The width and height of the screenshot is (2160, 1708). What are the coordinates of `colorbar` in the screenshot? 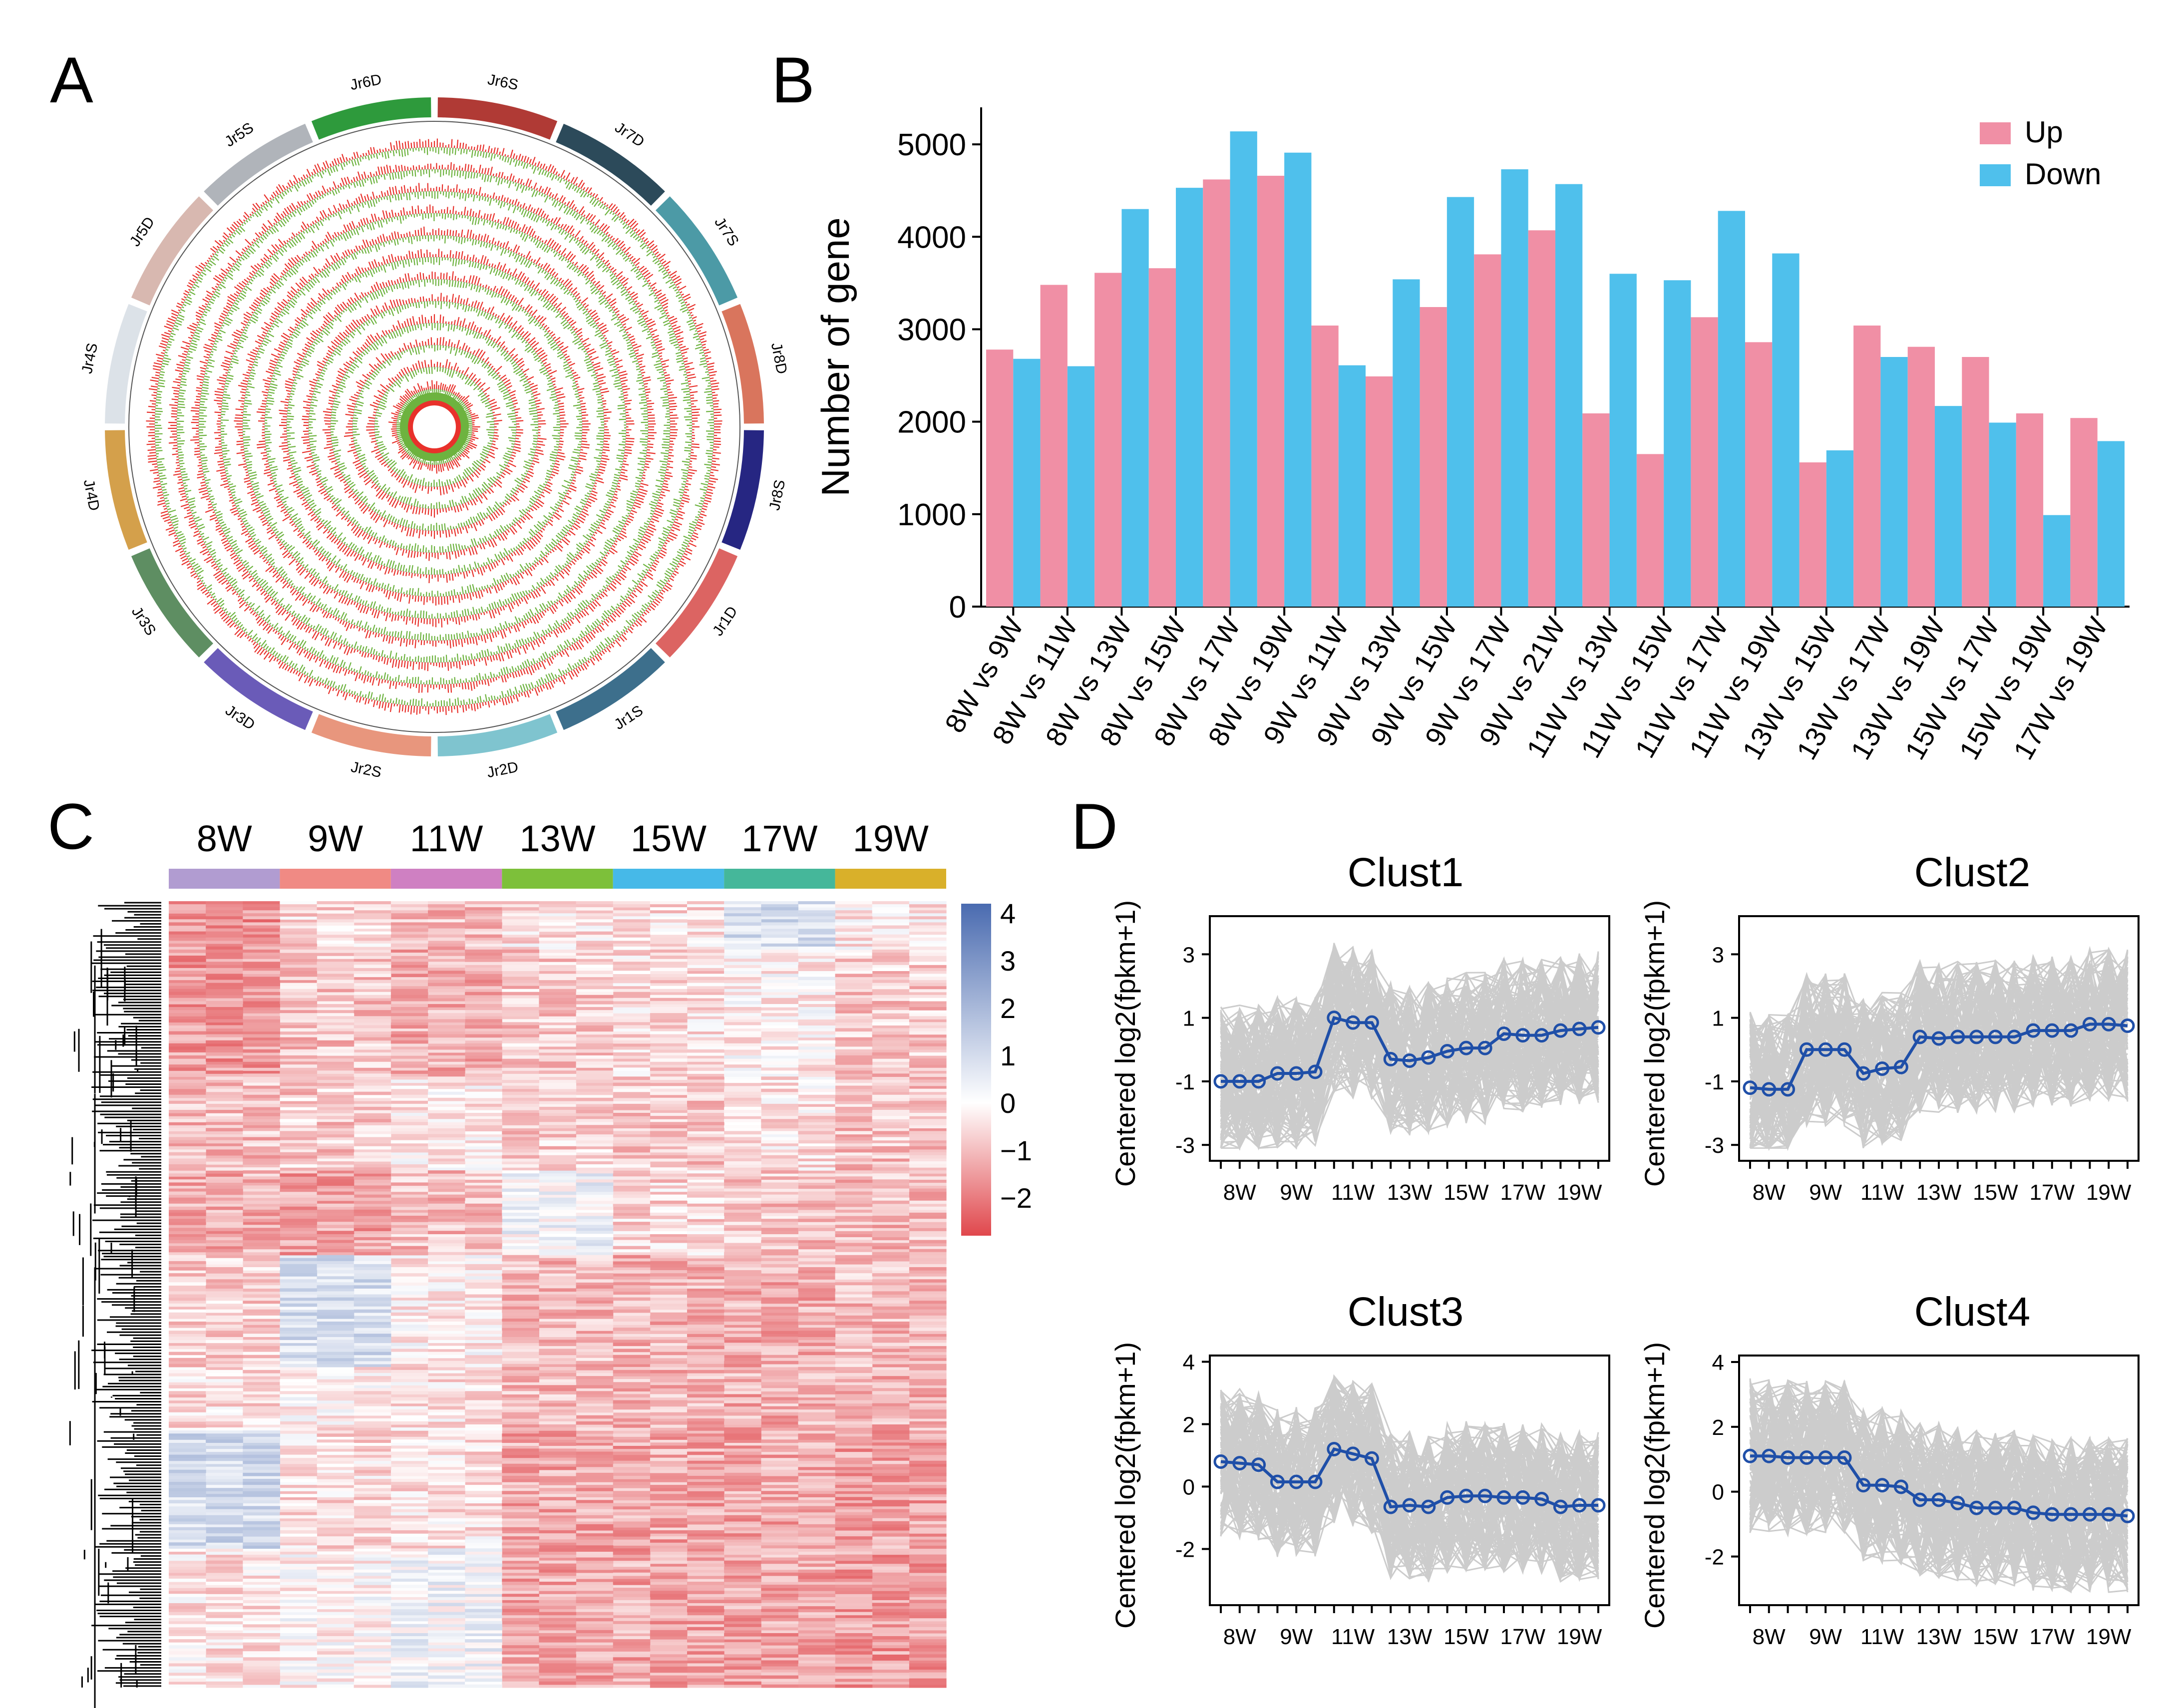 It's located at (976, 1070).